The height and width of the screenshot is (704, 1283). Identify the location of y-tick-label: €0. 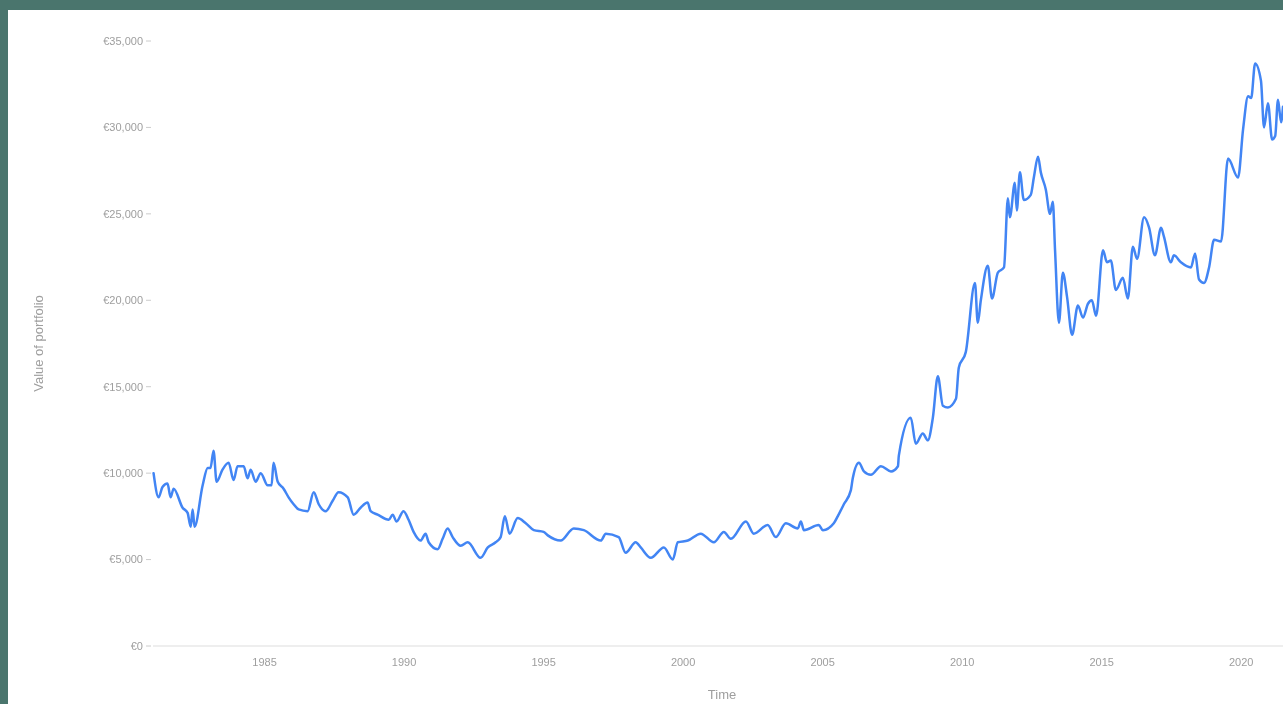
(136, 645).